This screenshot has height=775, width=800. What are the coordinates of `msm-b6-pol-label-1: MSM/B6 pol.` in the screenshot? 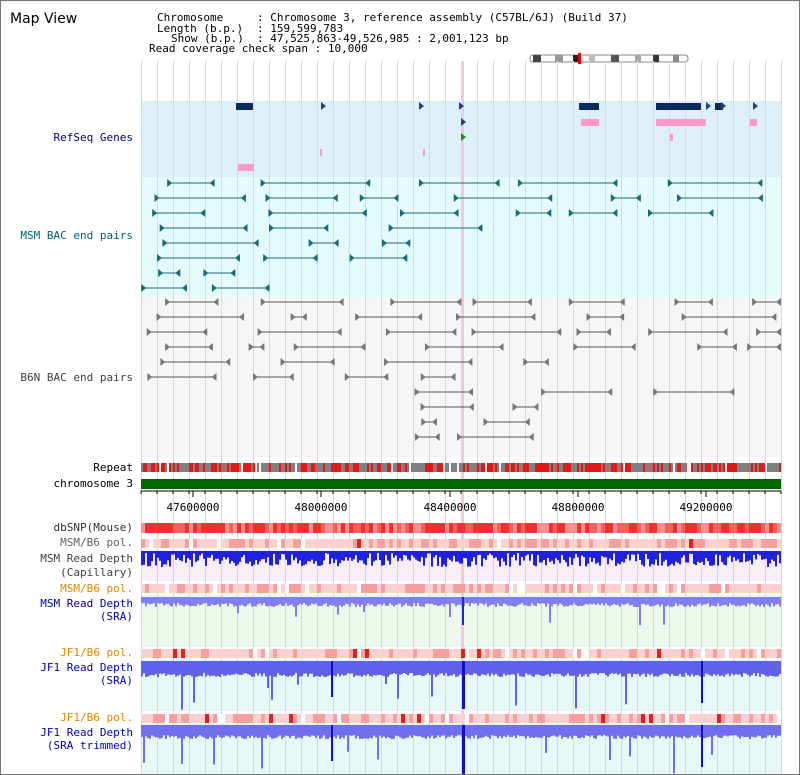 It's located at (96, 542).